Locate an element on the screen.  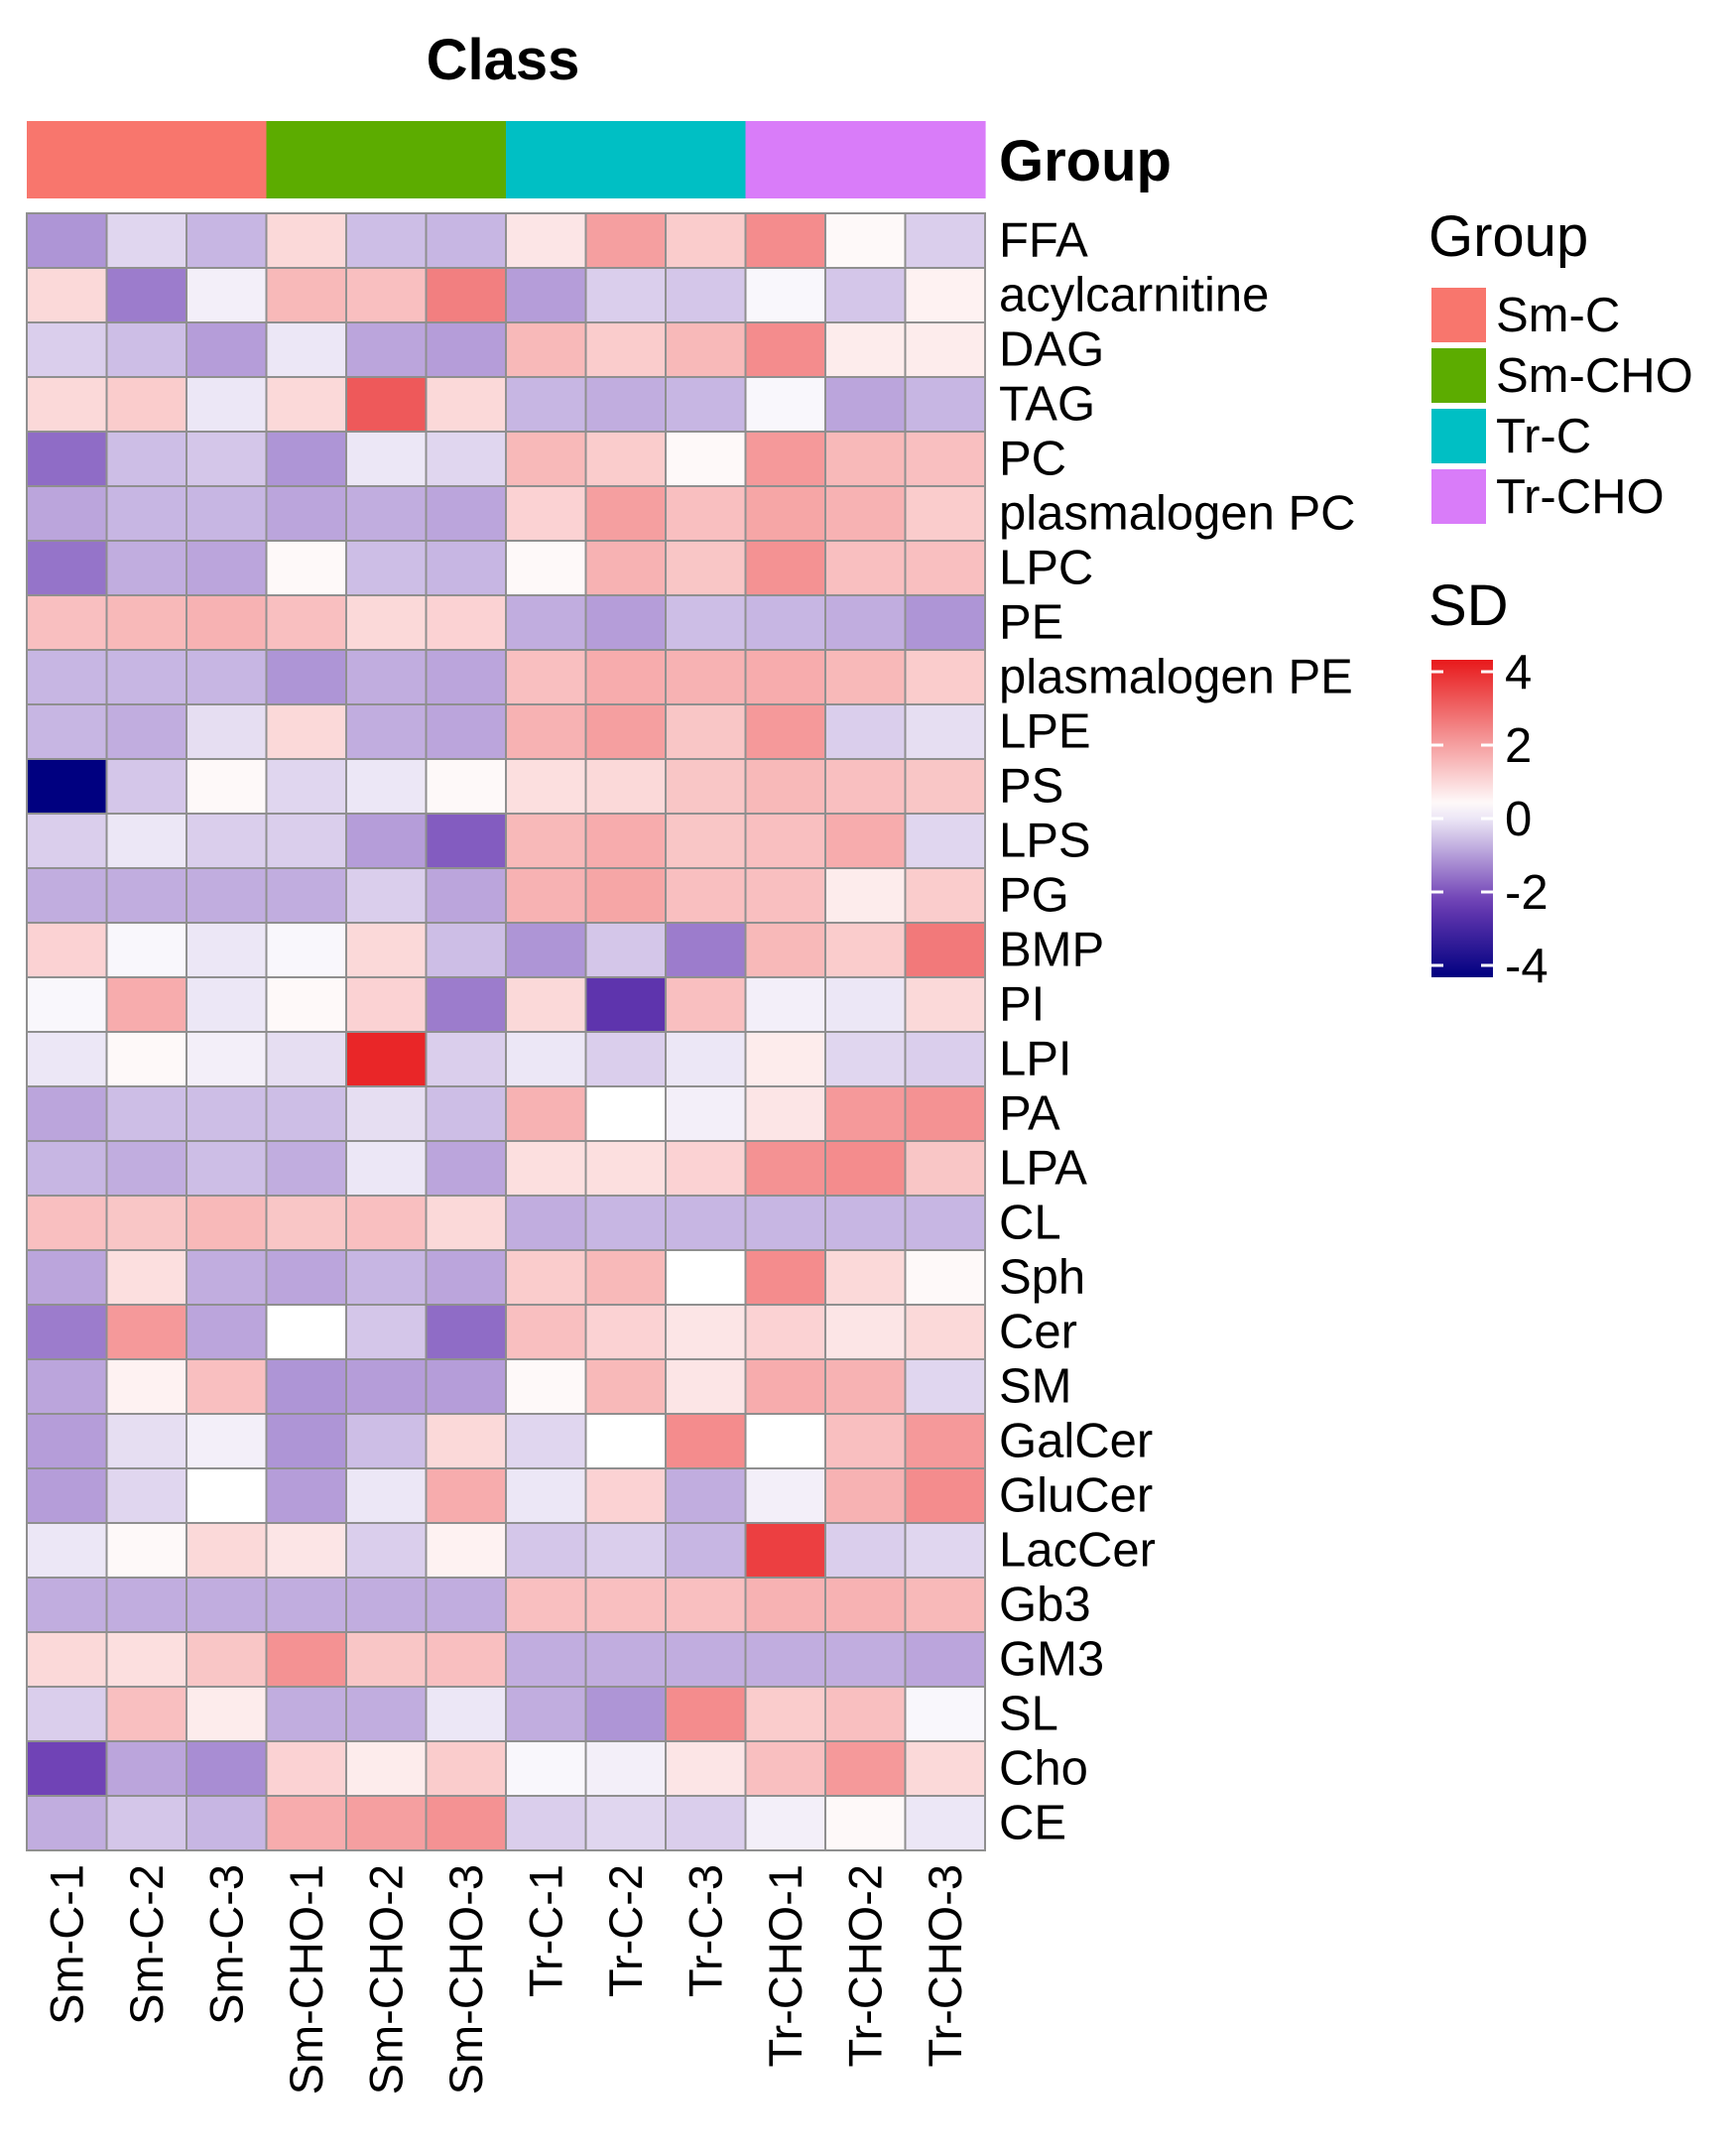
row-label: FFA is located at coordinates (1043, 241).